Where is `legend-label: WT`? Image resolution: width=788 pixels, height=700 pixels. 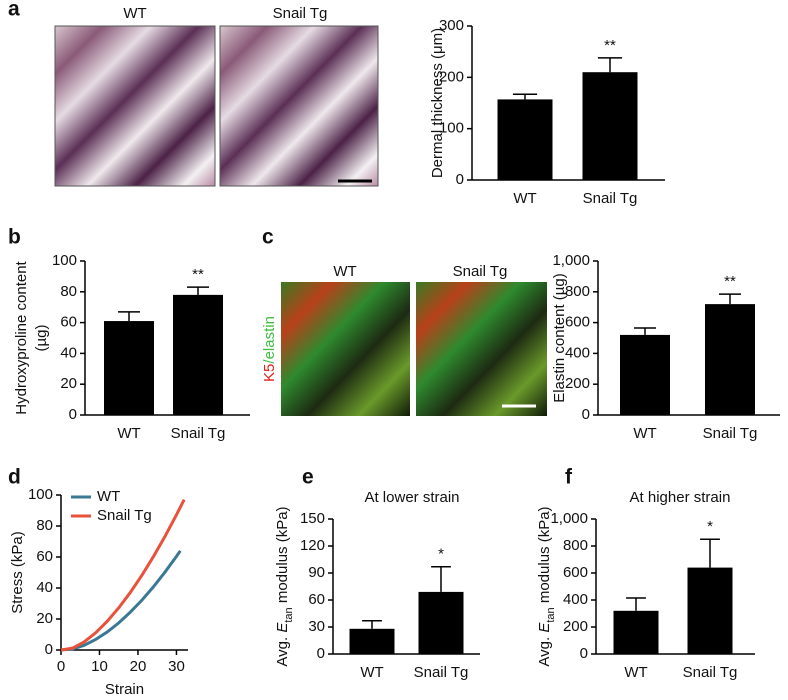
legend-label: WT is located at coordinates (108, 496).